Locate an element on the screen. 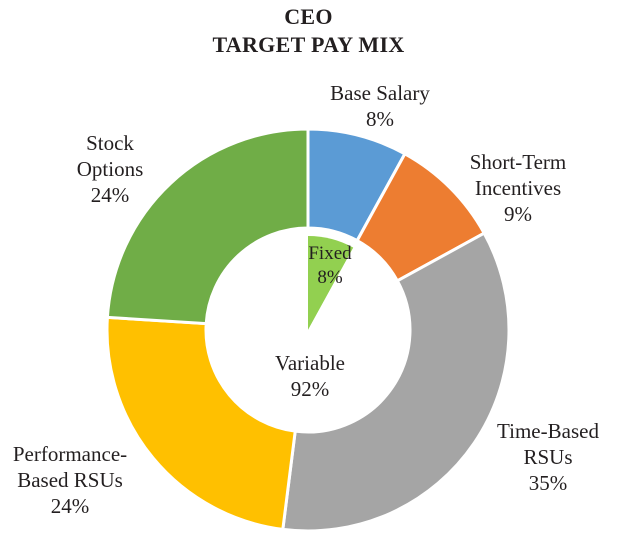 The image size is (617, 536). label-fixed: Fixed 8% is located at coordinates (330, 266).